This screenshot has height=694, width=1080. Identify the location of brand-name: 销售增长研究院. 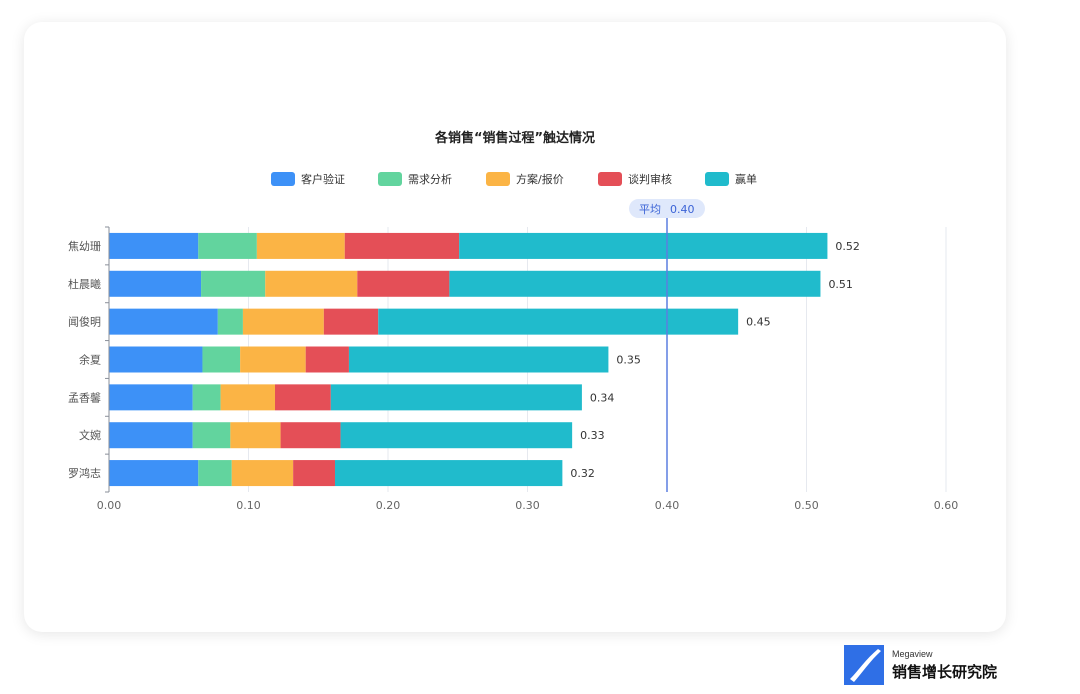
(945, 672).